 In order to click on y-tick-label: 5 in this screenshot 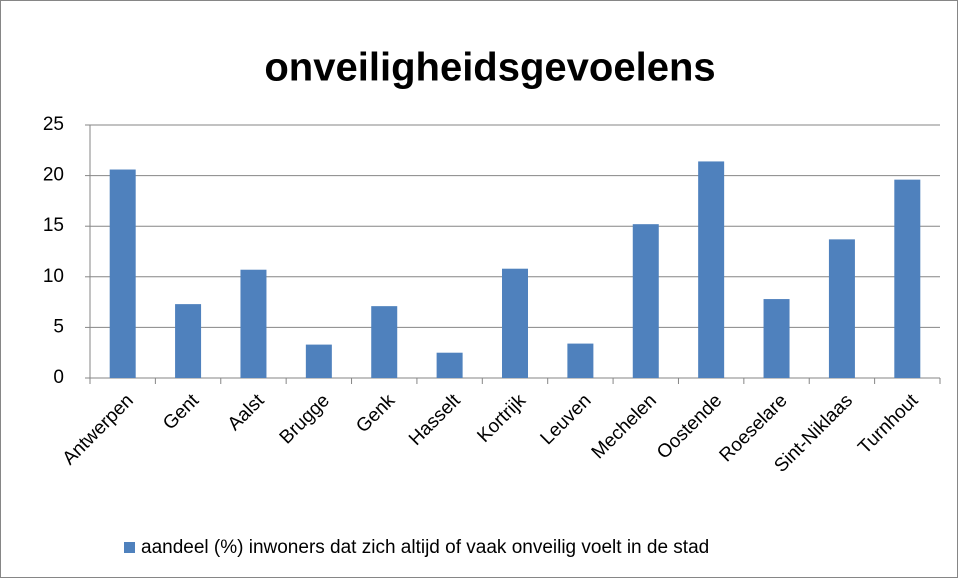, I will do `click(58, 326)`.